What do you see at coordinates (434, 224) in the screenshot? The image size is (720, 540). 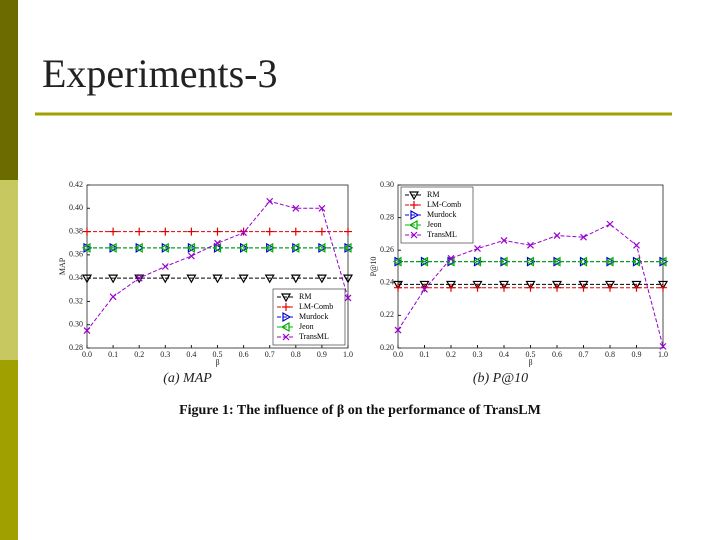 I see `legend-label: Jeon` at bounding box center [434, 224].